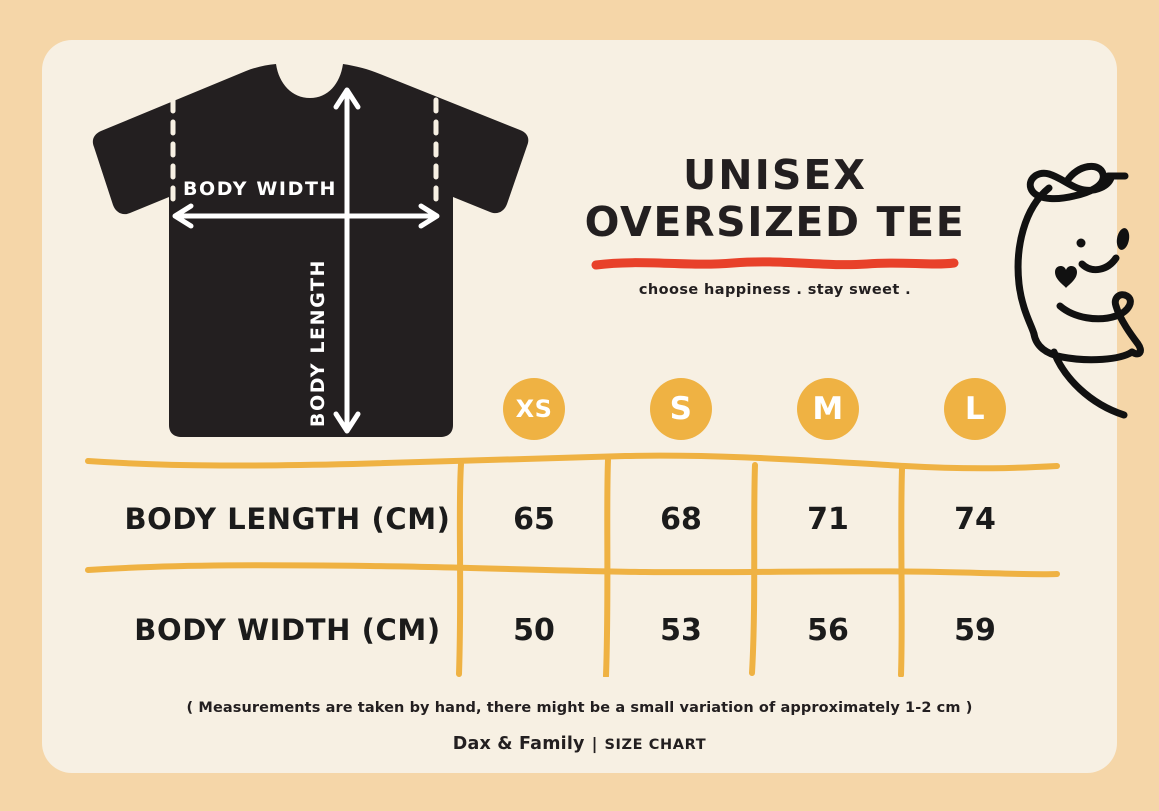 This screenshot has height=811, width=1159. Describe the element at coordinates (518, 744) in the screenshot. I see `brand-name: Dax & Family` at that location.